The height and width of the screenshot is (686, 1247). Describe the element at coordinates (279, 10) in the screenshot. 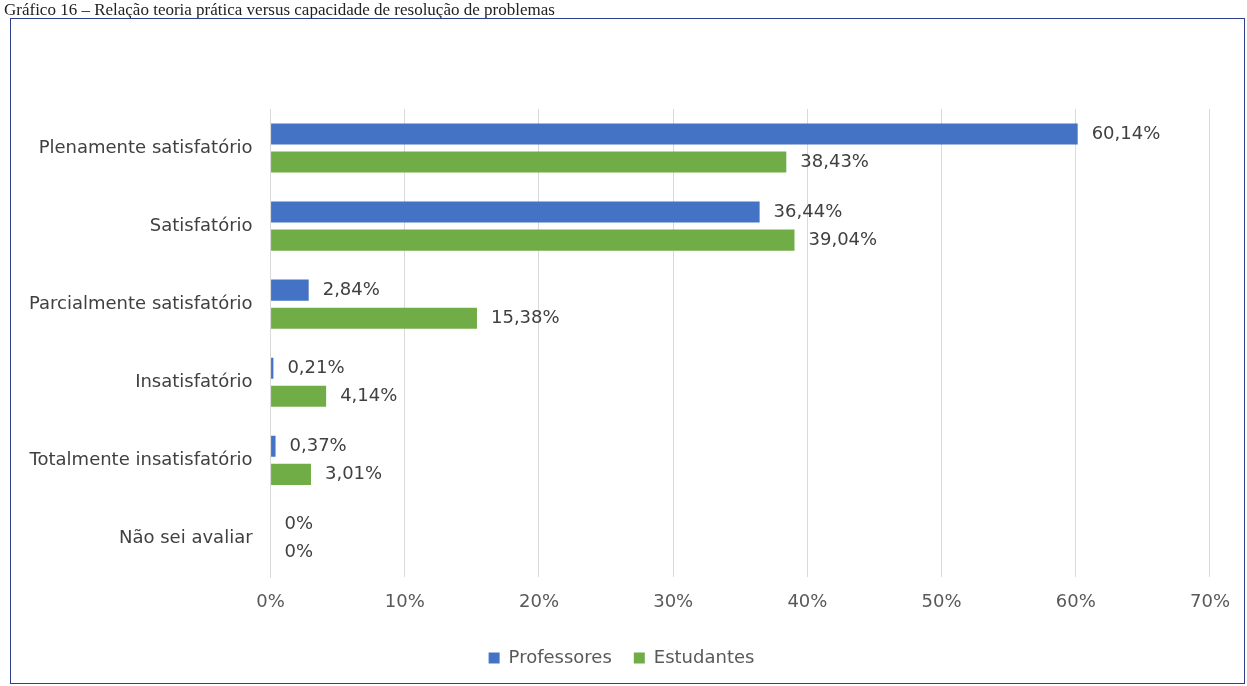

I see `chart-title: Gráfico 16 – Relação teoria prática versus capacidade de resolução de problemas` at that location.